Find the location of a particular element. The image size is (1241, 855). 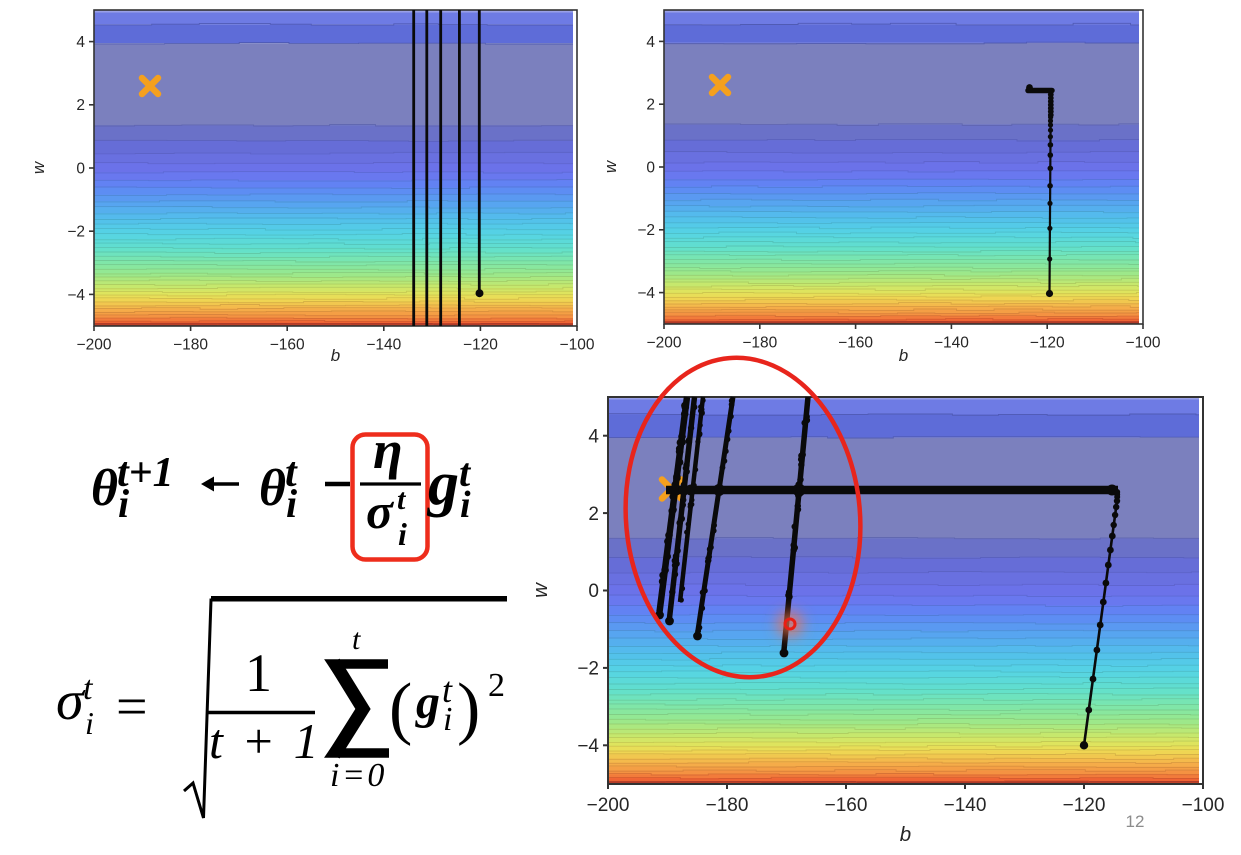

svg-text: 12 is located at coordinates (1135, 821).